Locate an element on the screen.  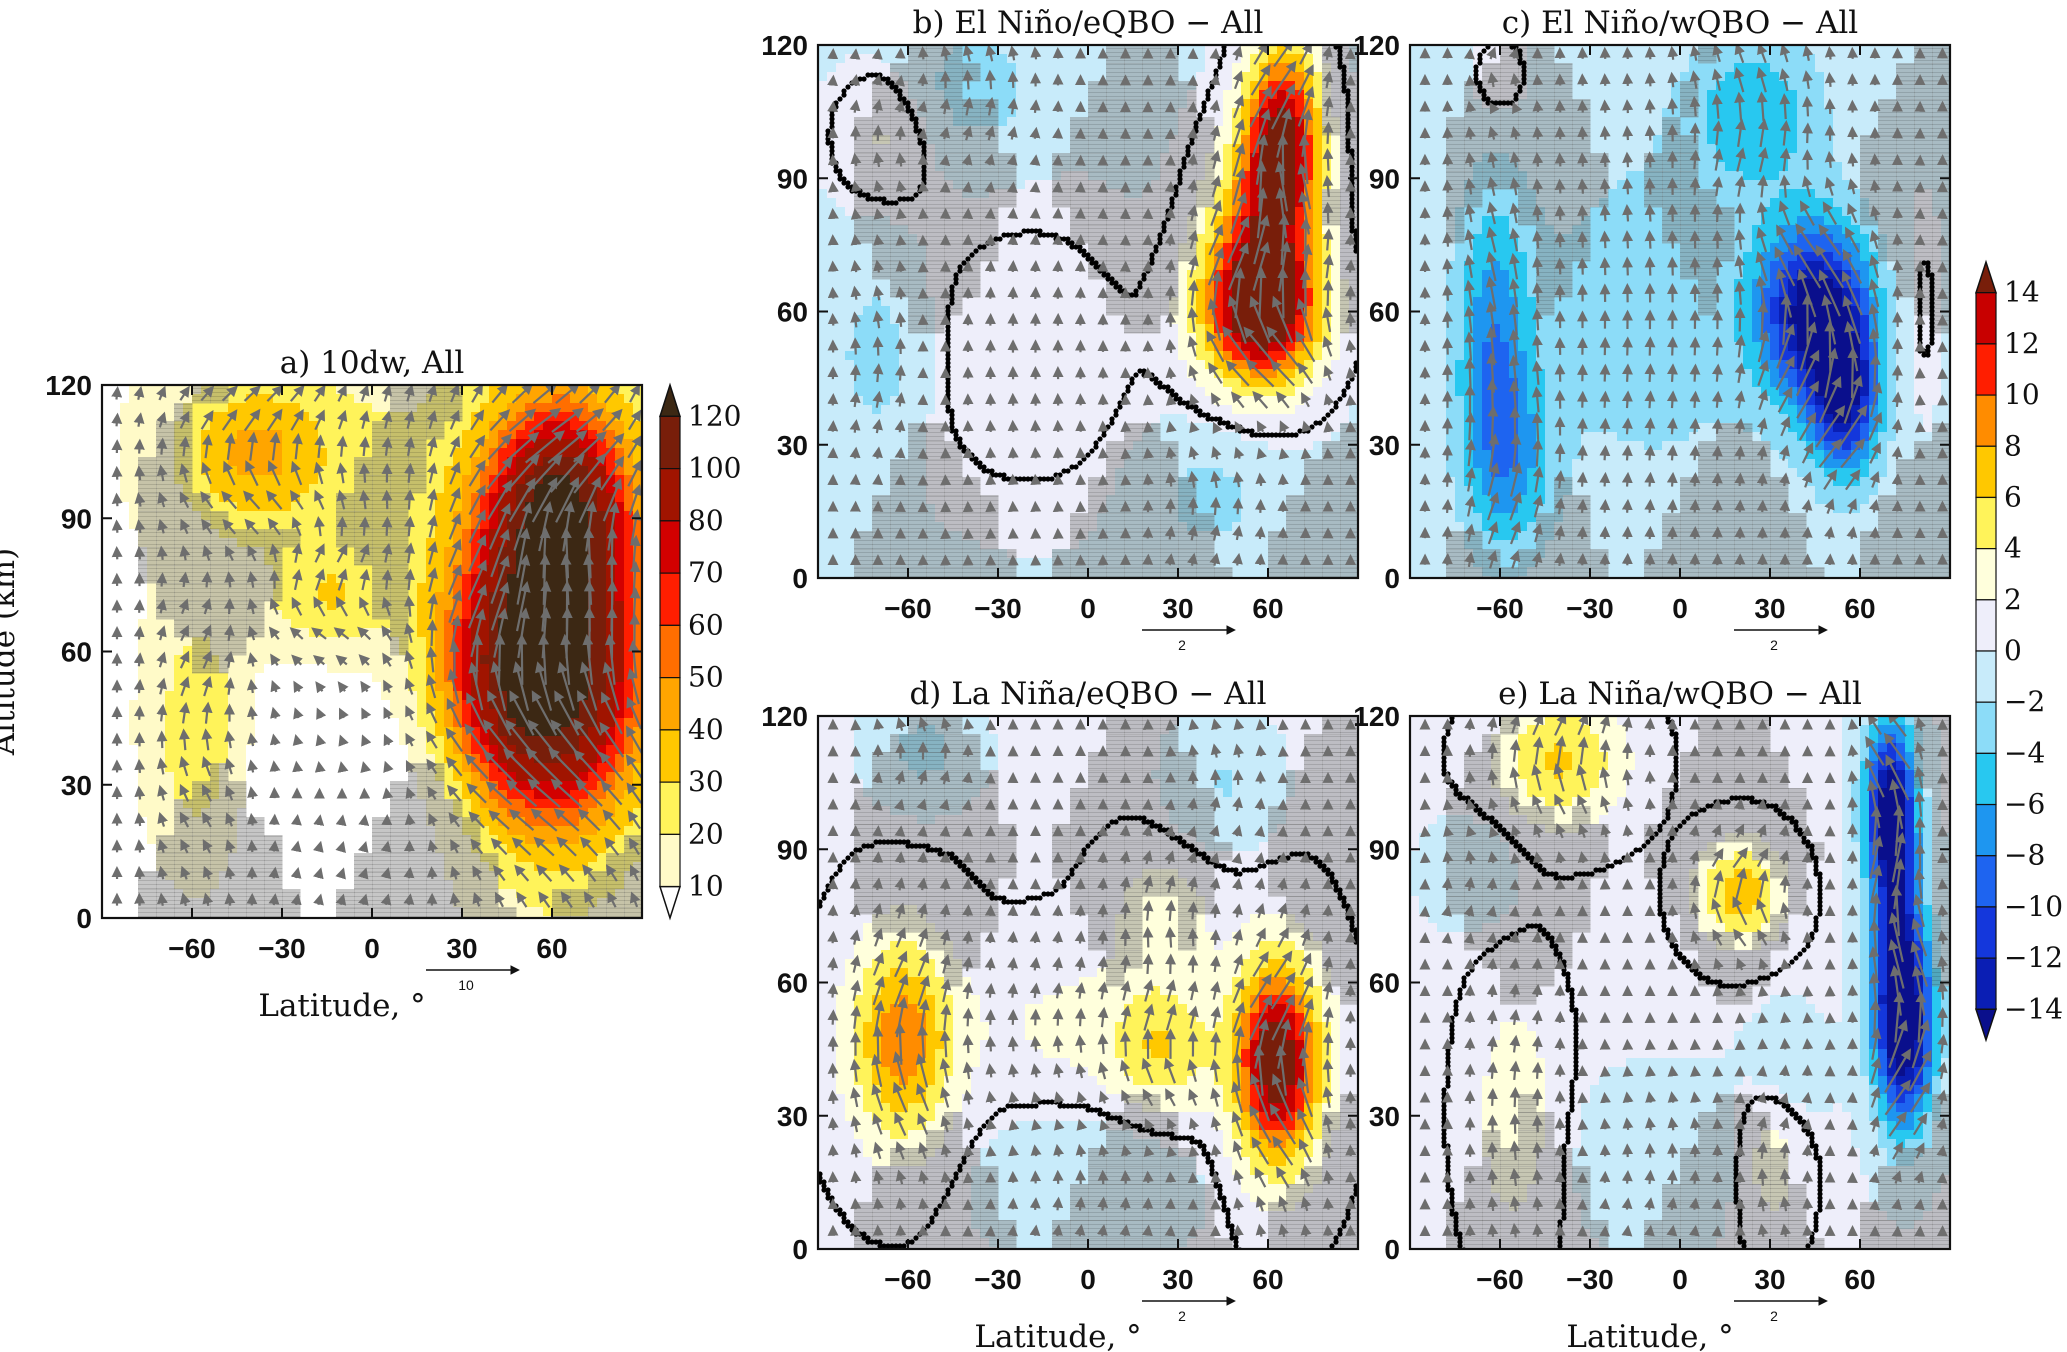
colorbar-label: 0 is located at coordinates (2013, 650).